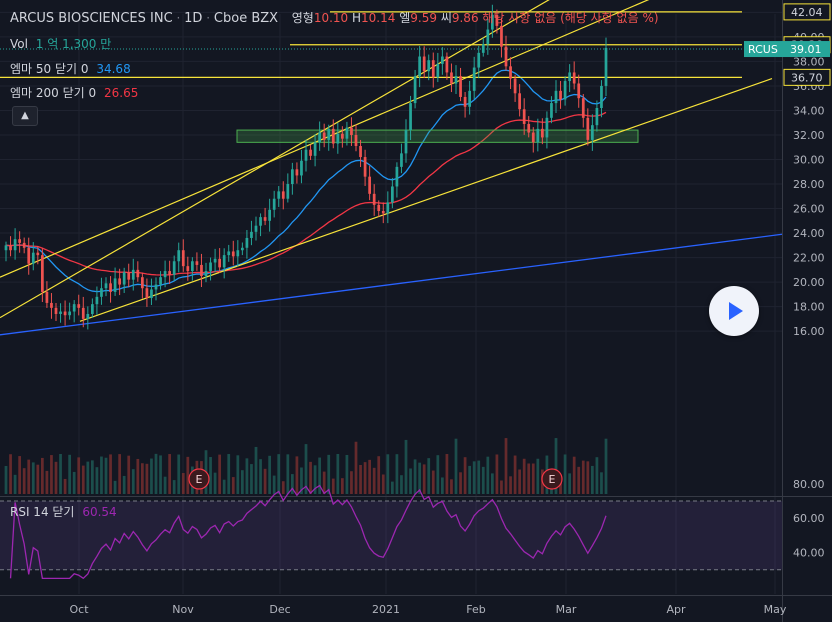  What do you see at coordinates (60, 43) in the screenshot?
I see `volume-legend: Vol 1 억 1,300 만` at bounding box center [60, 43].